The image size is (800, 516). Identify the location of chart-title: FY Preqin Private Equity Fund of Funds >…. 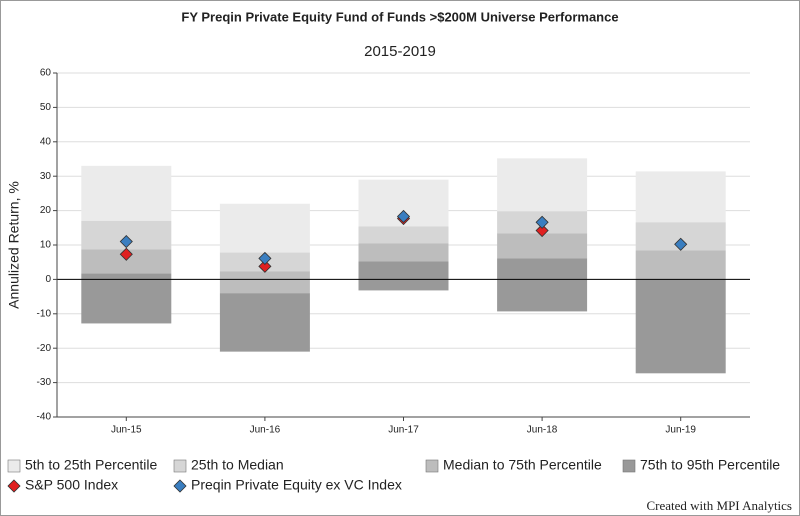
(399, 16).